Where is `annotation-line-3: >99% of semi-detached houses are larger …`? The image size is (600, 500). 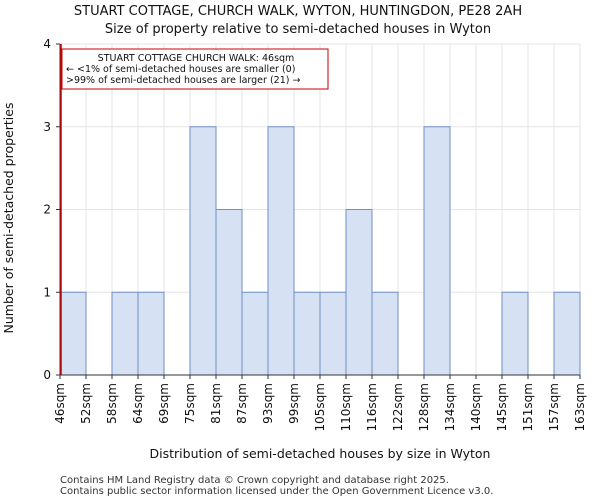
annotation-line-3: >99% of semi-detached houses are larger … is located at coordinates (183, 80).